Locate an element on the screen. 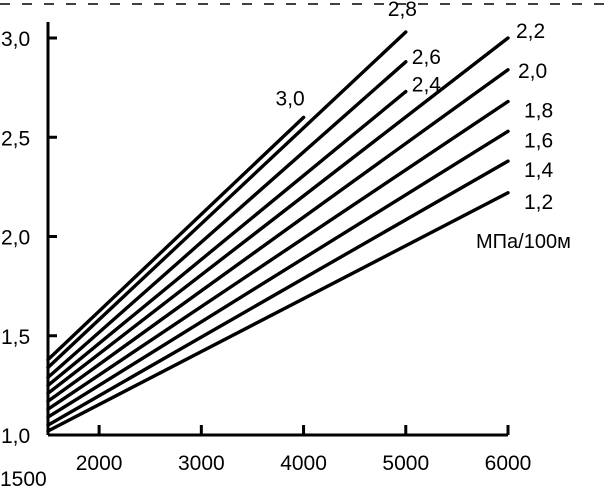 The height and width of the screenshot is (488, 611). x-tick-label: 5000 is located at coordinates (405, 463).